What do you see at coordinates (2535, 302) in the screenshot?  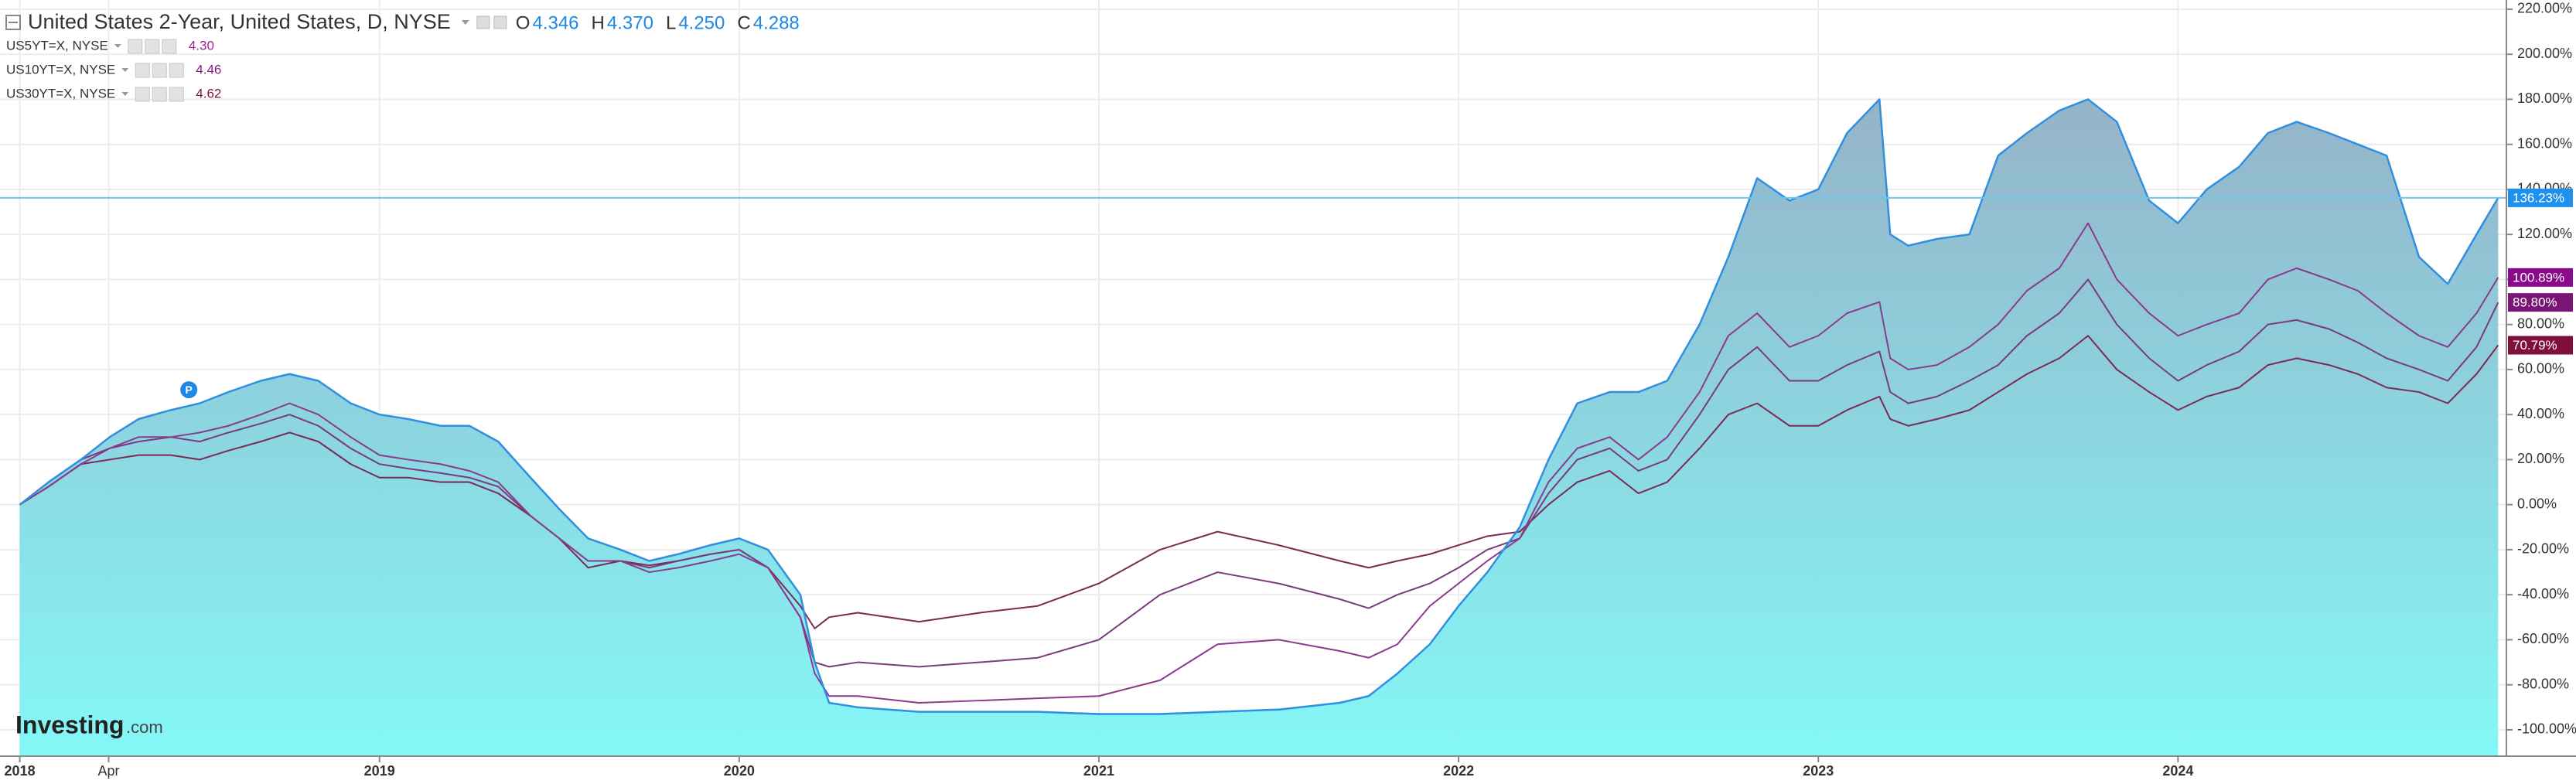 I see `last-value-label: 89.80%` at bounding box center [2535, 302].